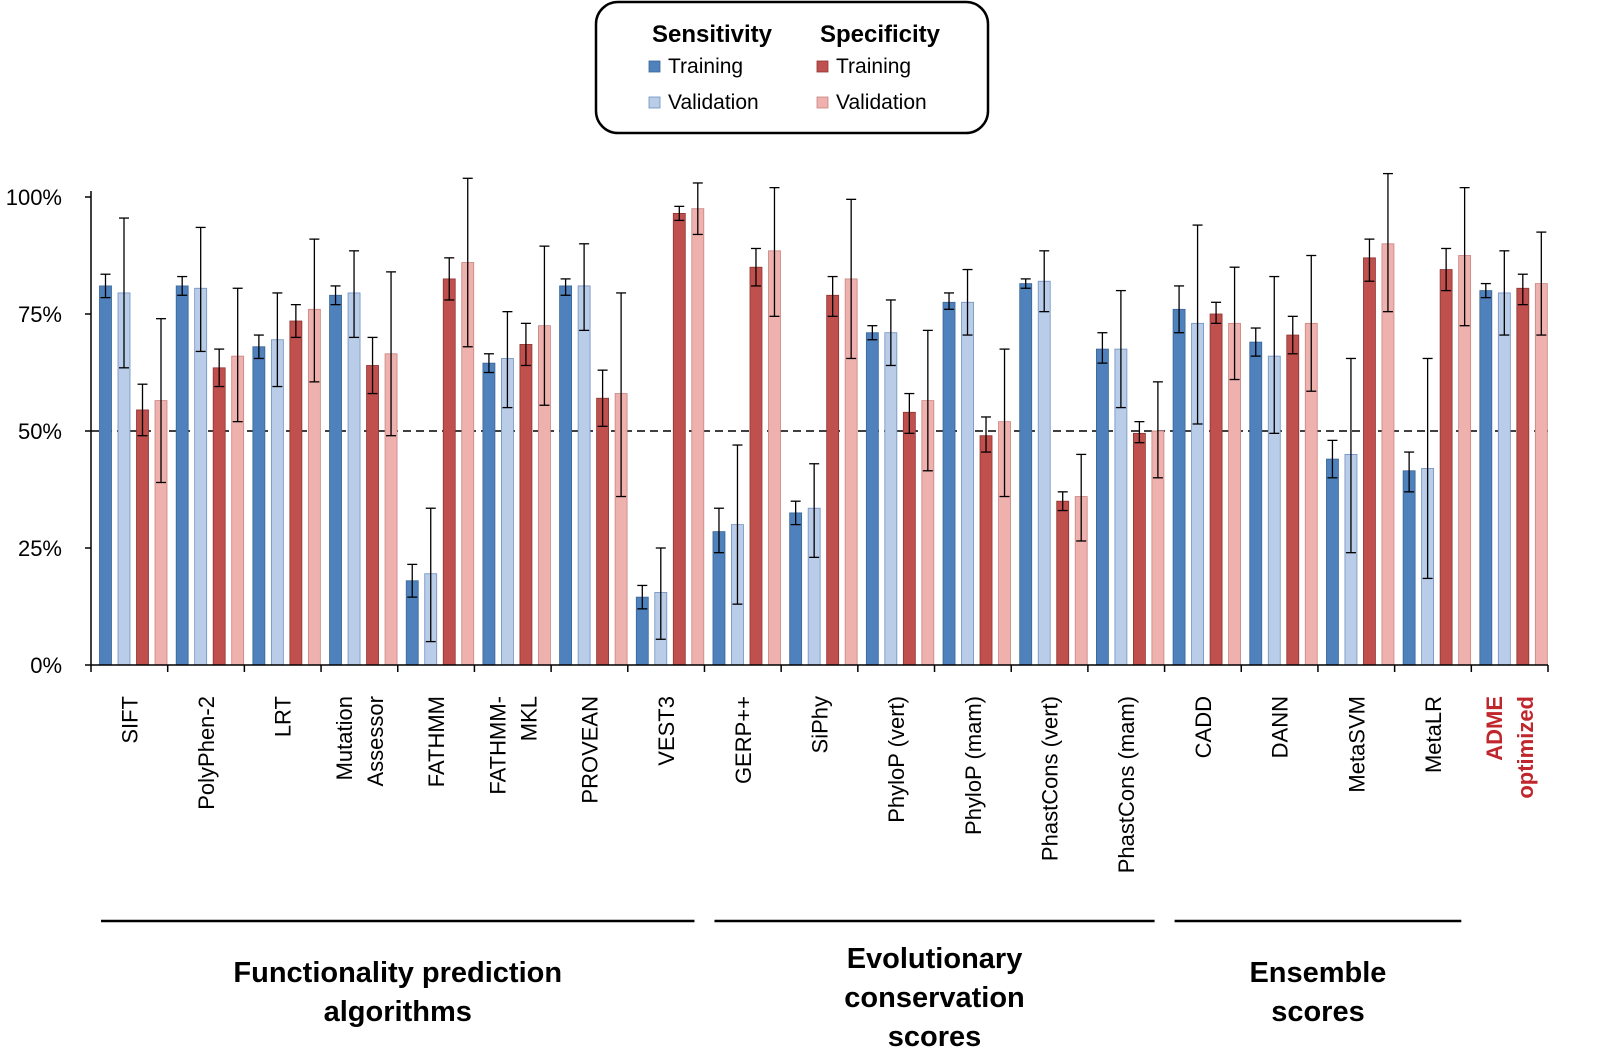 This screenshot has width=1598, height=1048. I want to click on legend-swatch-spec_val, so click(822, 102).